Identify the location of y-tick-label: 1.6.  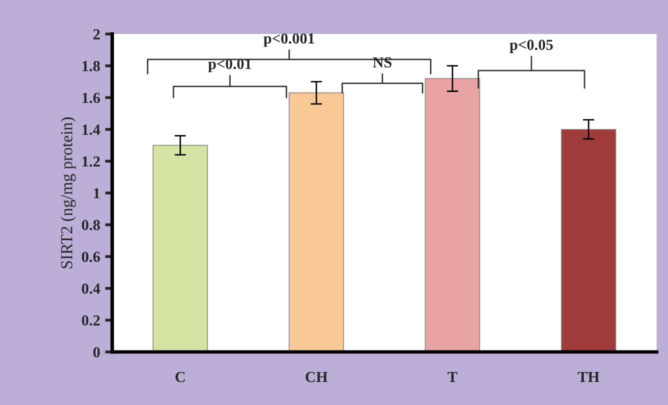
(91, 98).